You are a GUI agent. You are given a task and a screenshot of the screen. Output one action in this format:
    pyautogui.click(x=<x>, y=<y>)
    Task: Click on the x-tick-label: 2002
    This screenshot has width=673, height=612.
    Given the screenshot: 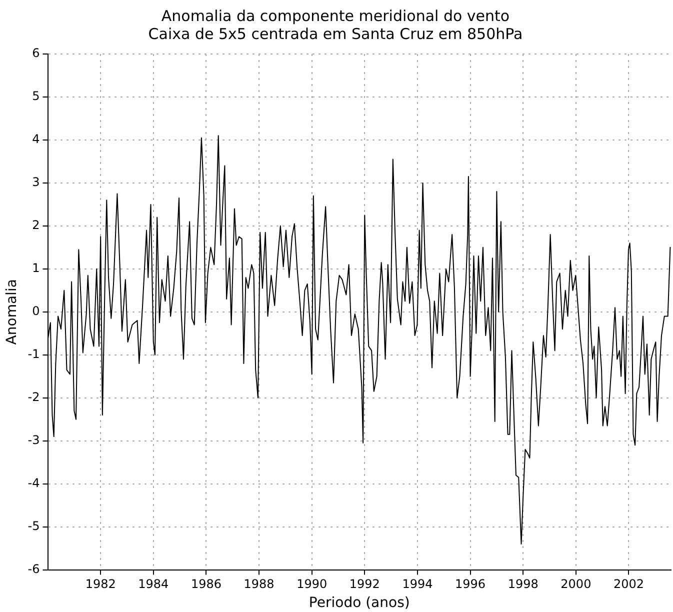 What is the action you would take?
    pyautogui.click(x=628, y=584)
    